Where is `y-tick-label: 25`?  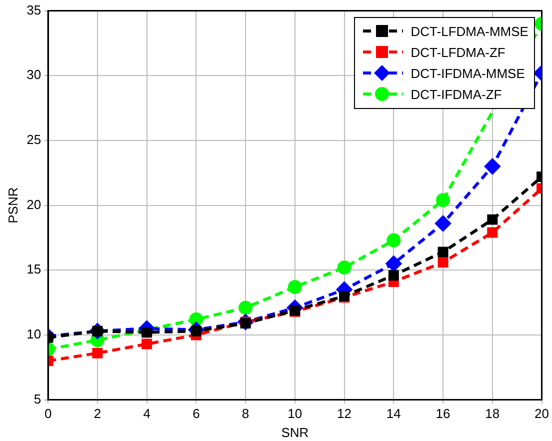 y-tick-label: 25 is located at coordinates (34, 140).